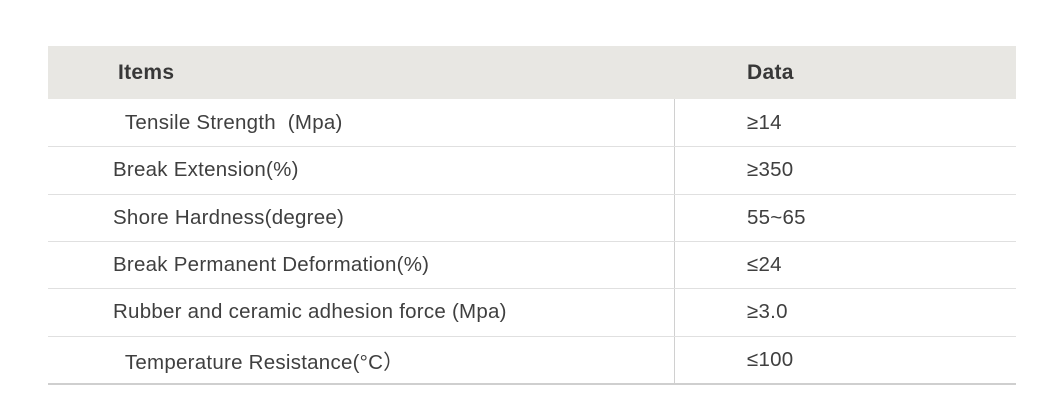 This screenshot has width=1060, height=419. Describe the element at coordinates (532, 264) in the screenshot. I see `table-row: Break Permanent Deformation(%) ≤24` at that location.